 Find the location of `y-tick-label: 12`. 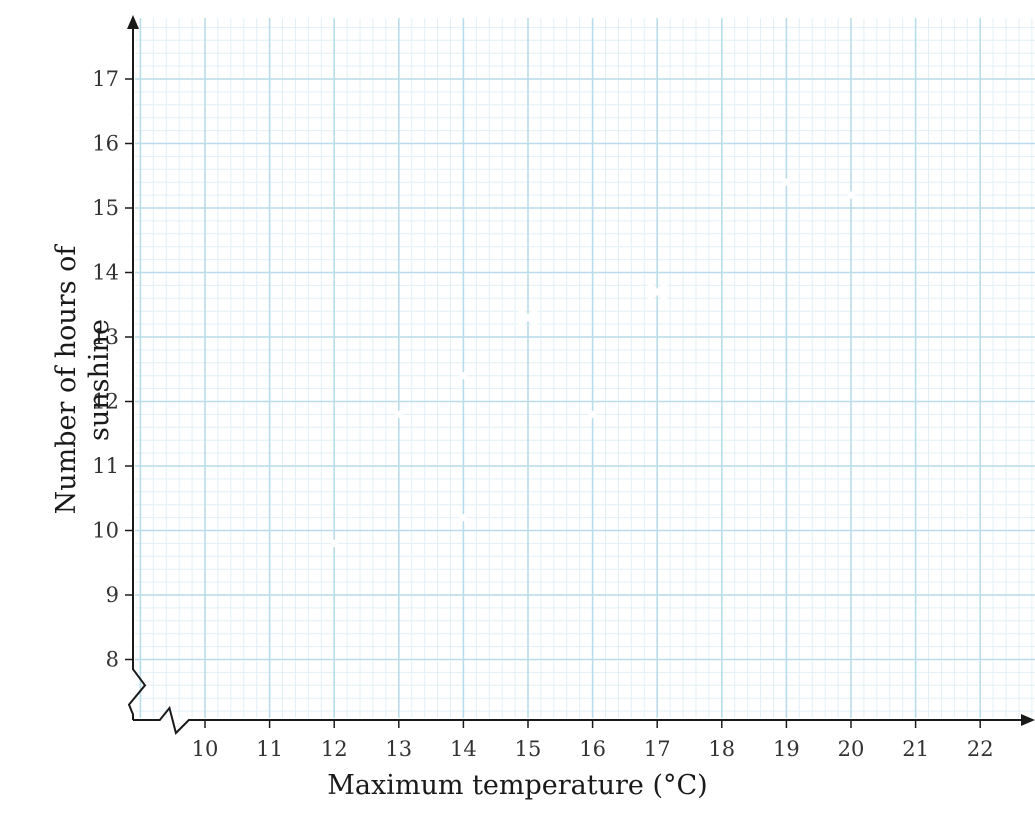

y-tick-label: 12 is located at coordinates (105, 402).